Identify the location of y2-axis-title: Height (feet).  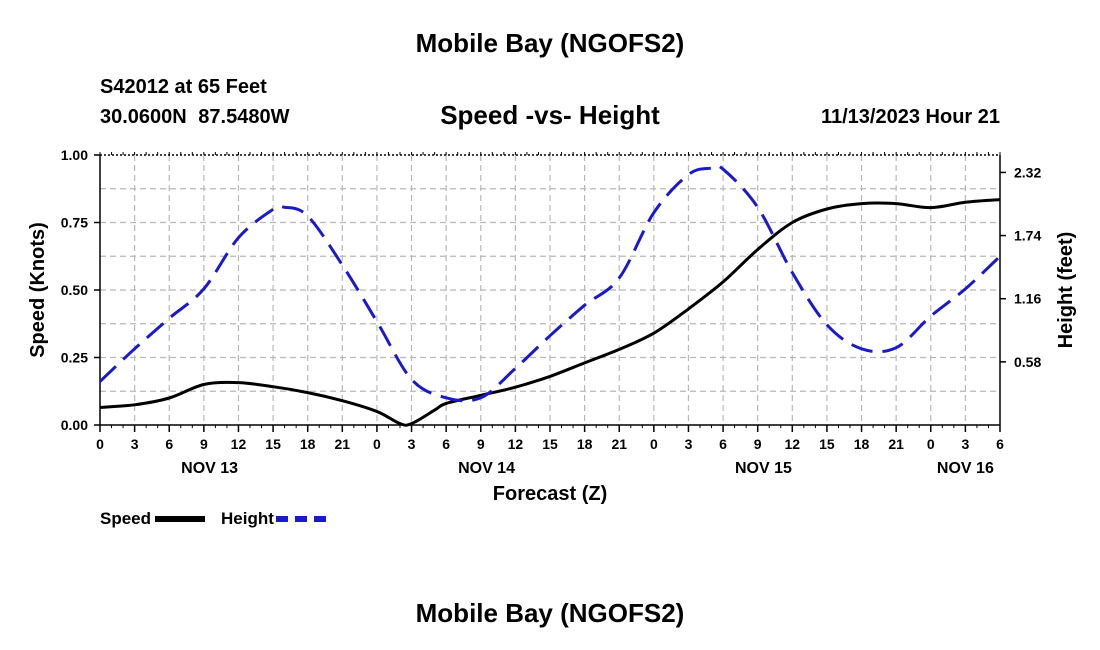
(1066, 290).